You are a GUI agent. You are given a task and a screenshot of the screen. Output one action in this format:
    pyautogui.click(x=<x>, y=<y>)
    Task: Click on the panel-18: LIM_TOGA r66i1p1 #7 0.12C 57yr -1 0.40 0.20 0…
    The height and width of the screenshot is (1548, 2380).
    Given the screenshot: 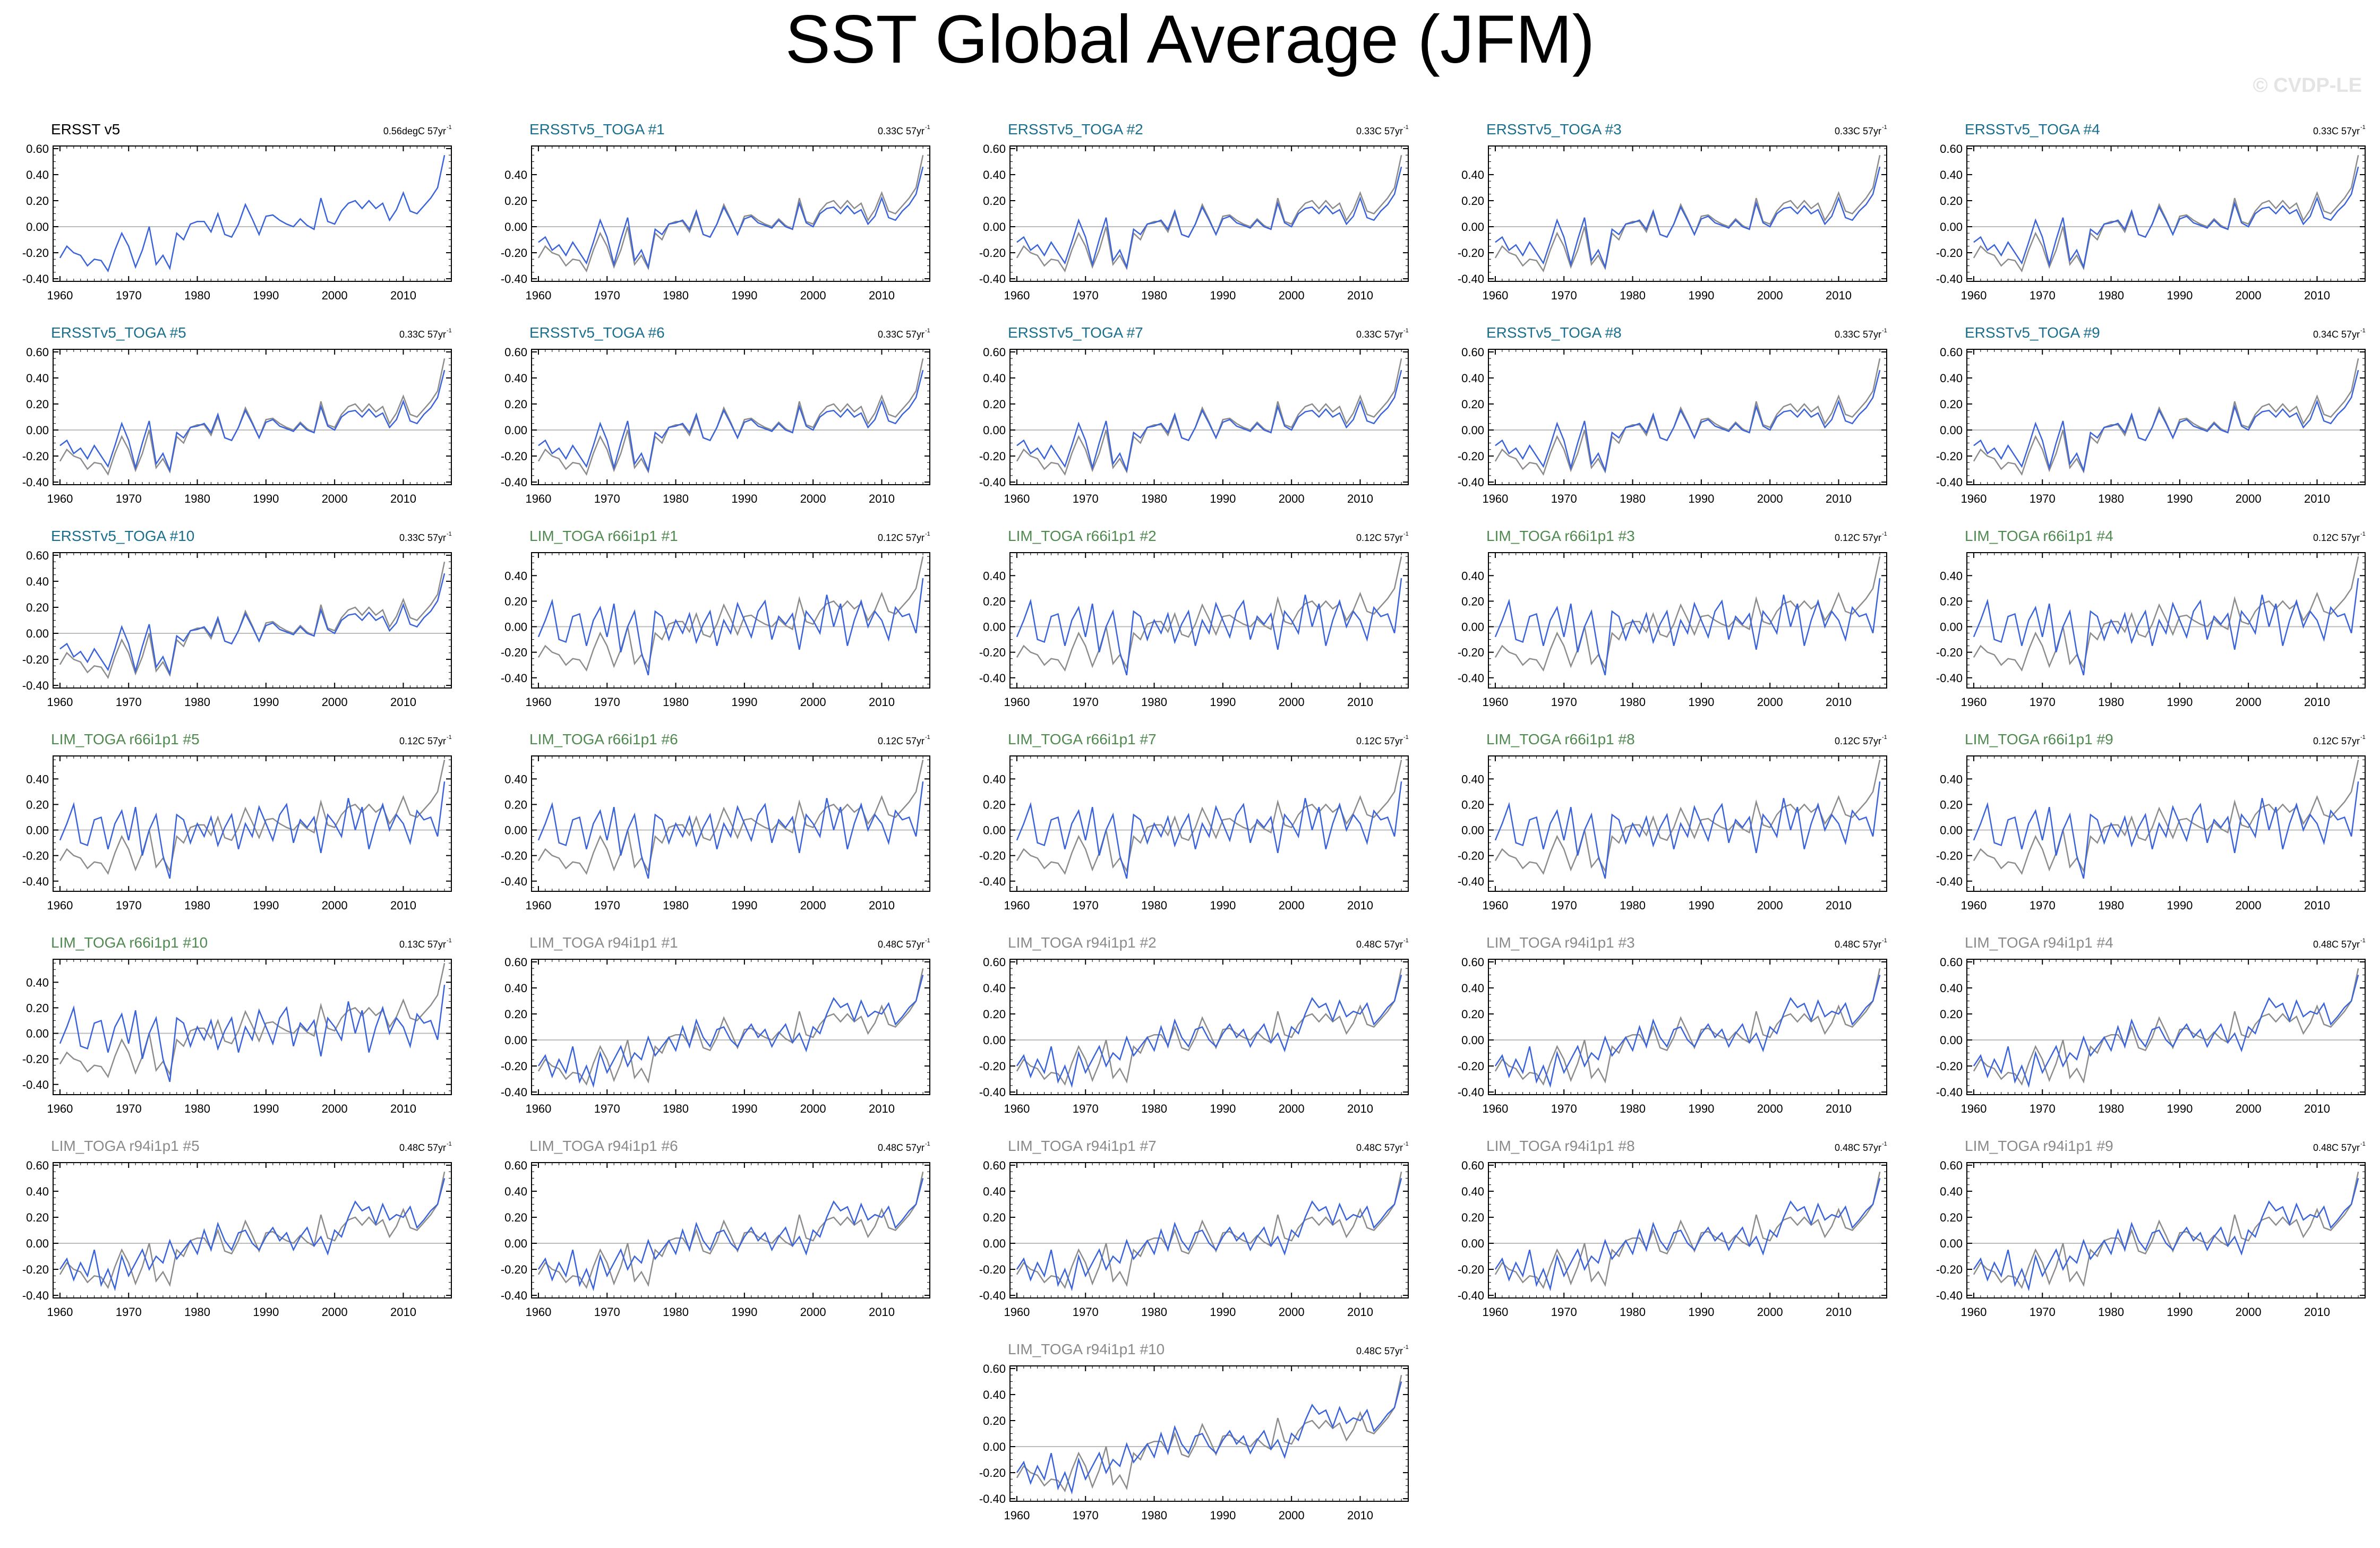 What is the action you would take?
    pyautogui.click(x=1194, y=821)
    